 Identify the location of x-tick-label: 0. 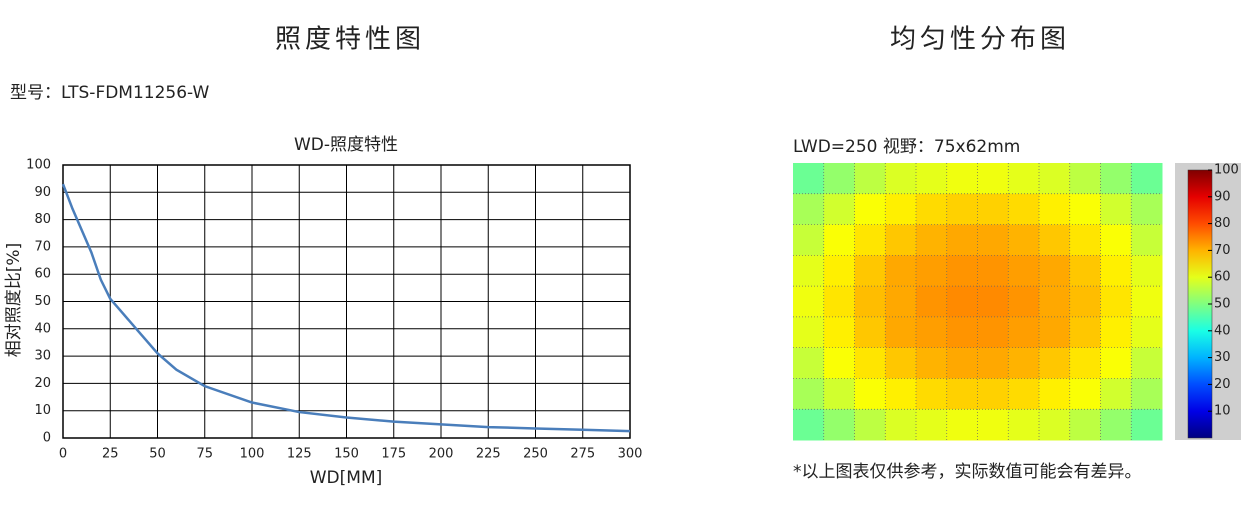
(63, 454).